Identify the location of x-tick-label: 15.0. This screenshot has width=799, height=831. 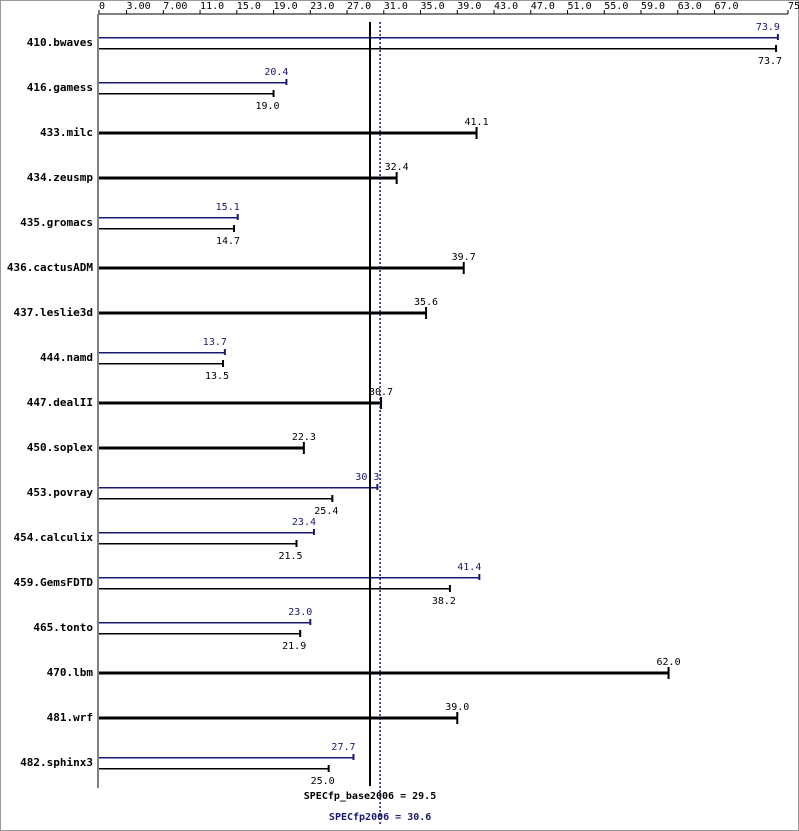
(249, 6).